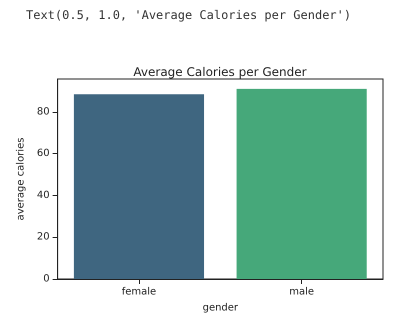  Describe the element at coordinates (43, 112) in the screenshot. I see `y-tick-label: 80` at that location.